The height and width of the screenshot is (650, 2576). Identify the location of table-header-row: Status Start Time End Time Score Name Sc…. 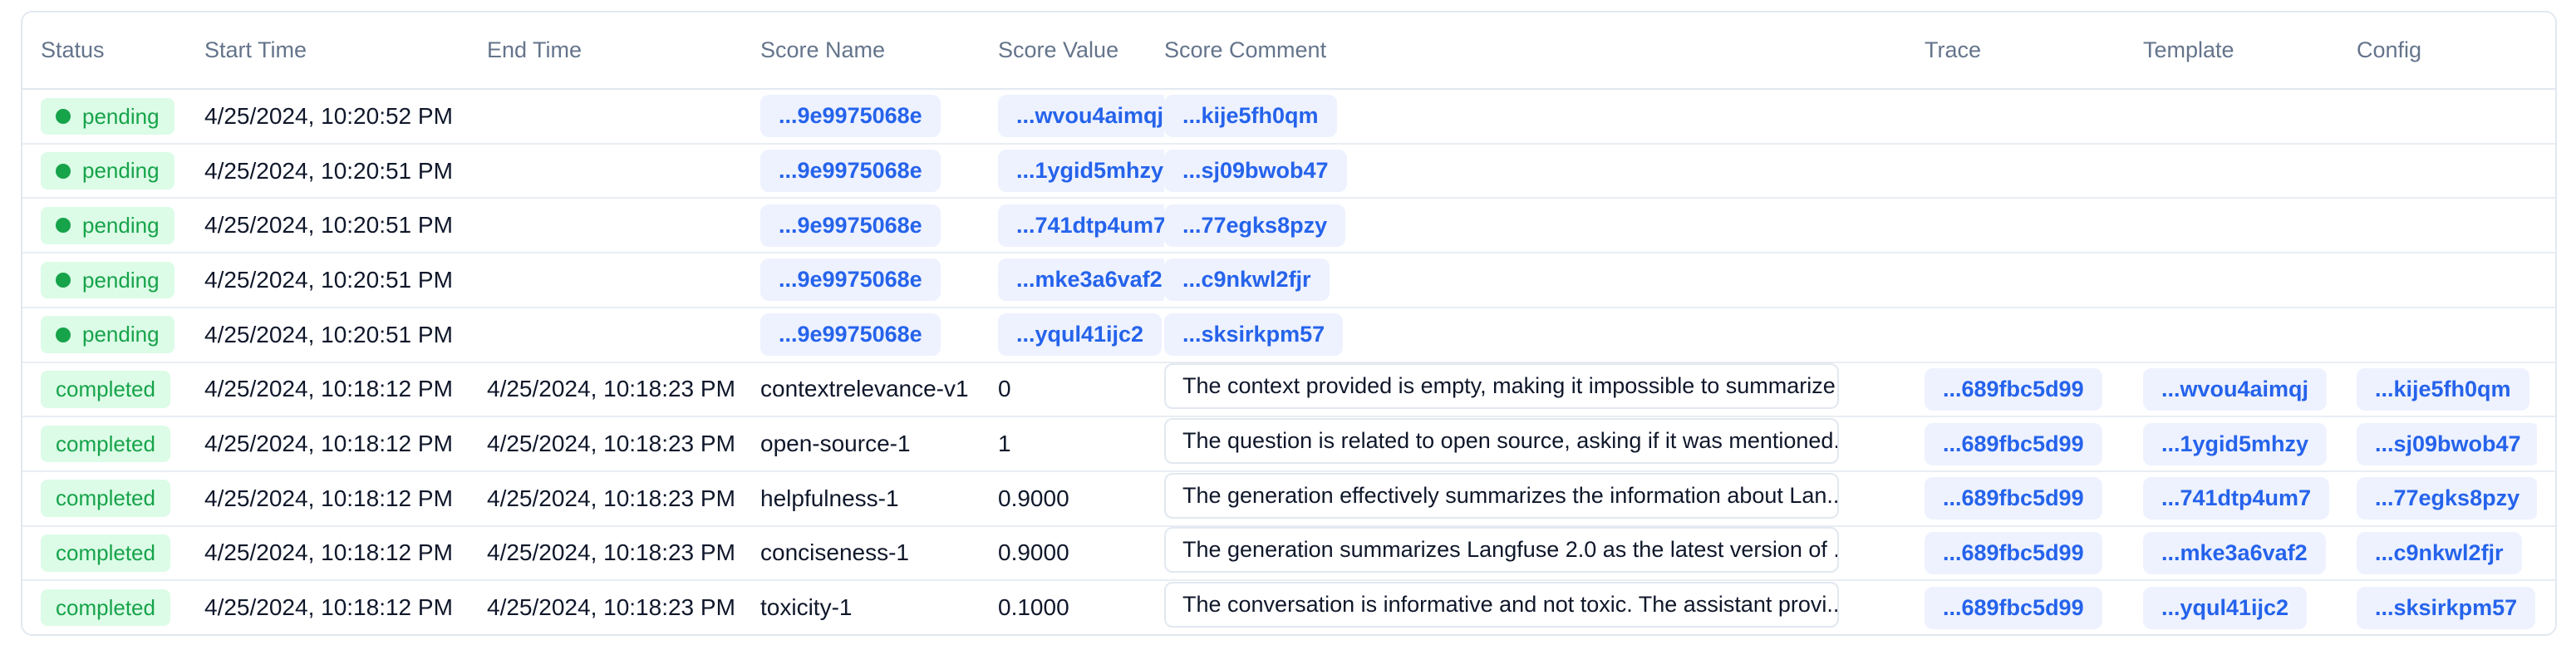
(1289, 51).